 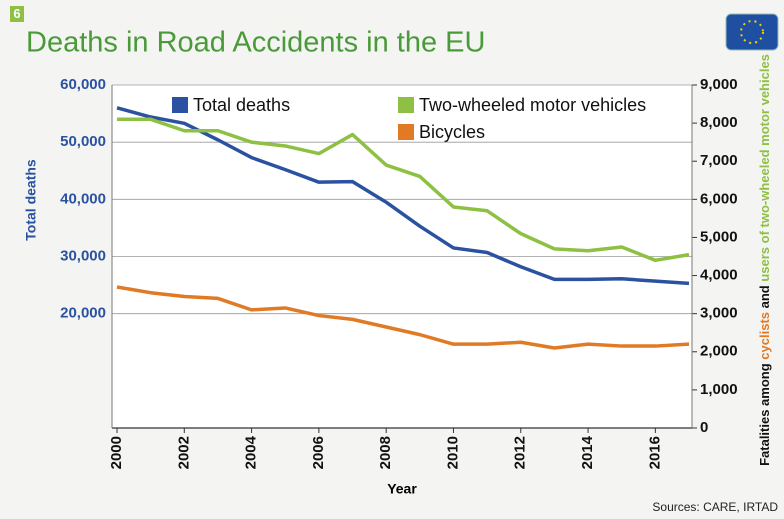 What do you see at coordinates (251, 452) in the screenshot?
I see `x-tick-label: 2004` at bounding box center [251, 452].